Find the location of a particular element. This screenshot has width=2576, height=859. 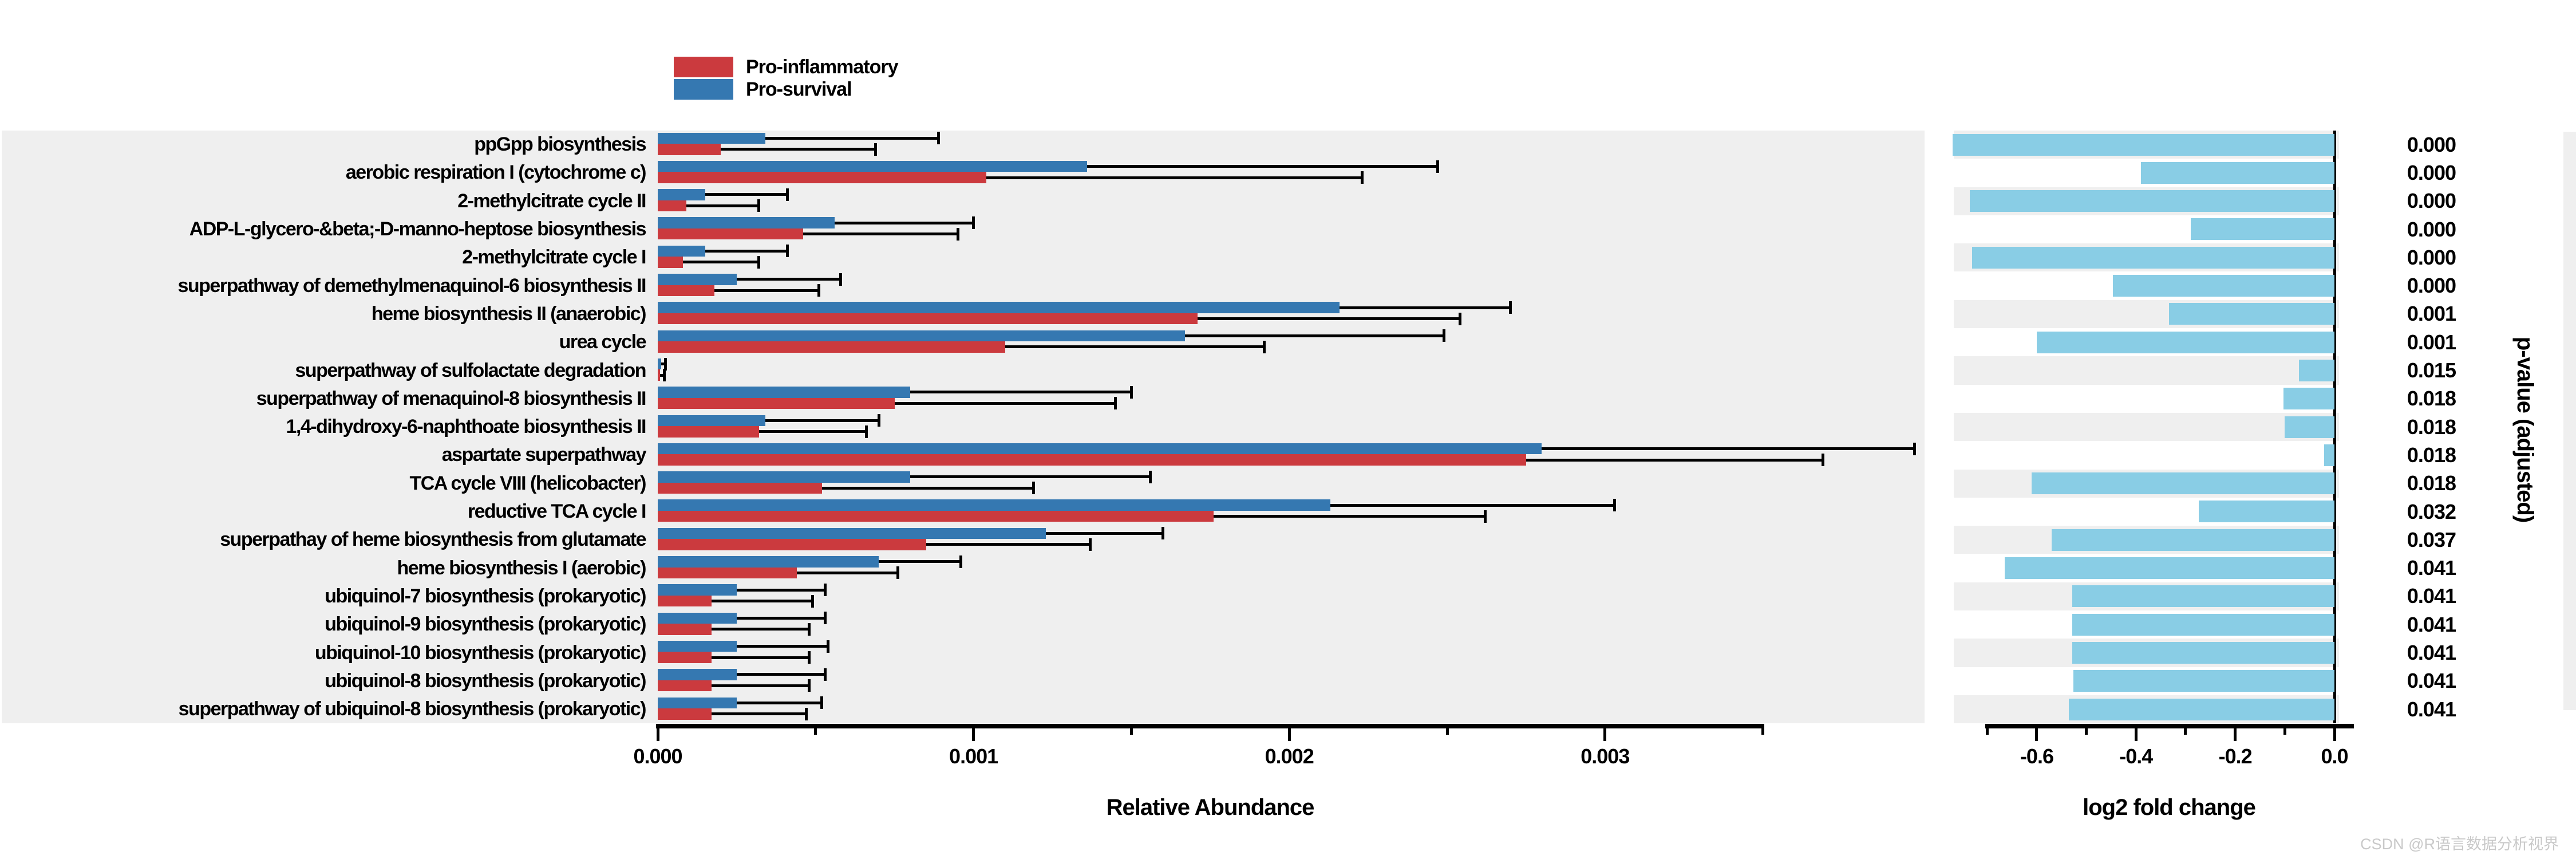

pvalue: 0.015 is located at coordinates (2431, 370).